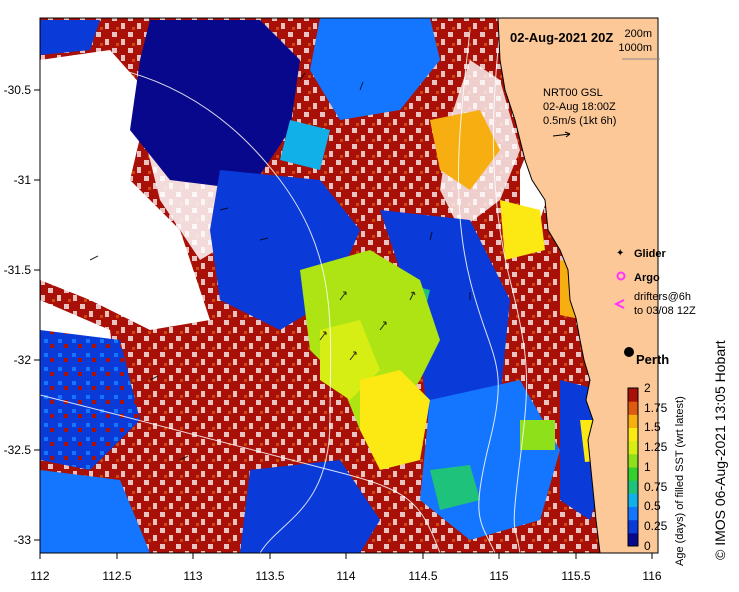  What do you see at coordinates (422, 576) in the screenshot?
I see `lon-tick-label: 114.5` at bounding box center [422, 576].